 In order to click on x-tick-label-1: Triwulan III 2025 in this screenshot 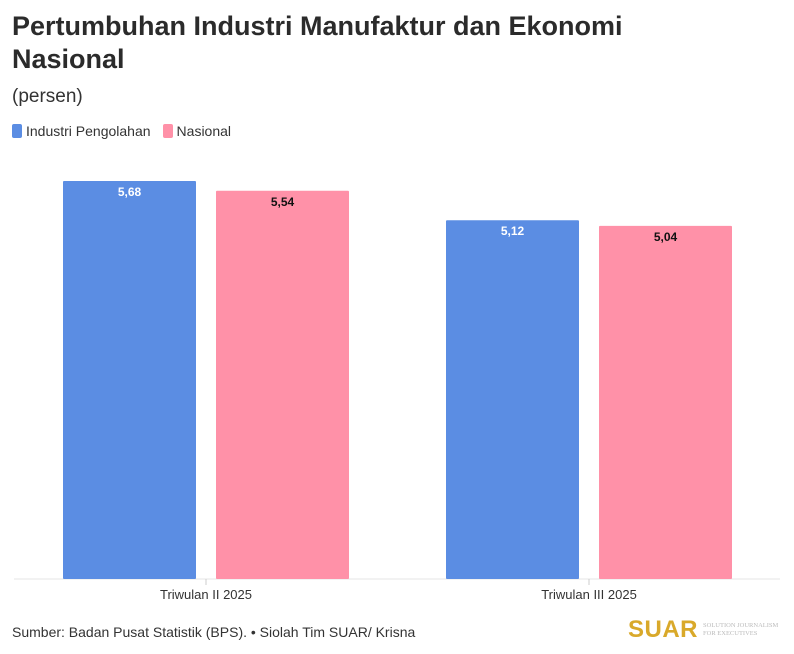, I will do `click(589, 594)`.